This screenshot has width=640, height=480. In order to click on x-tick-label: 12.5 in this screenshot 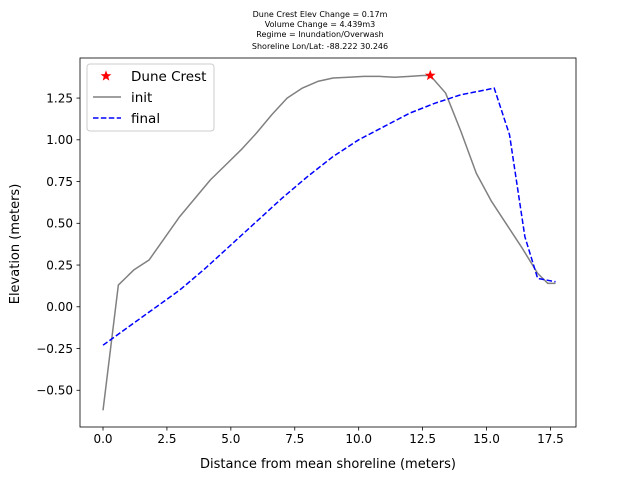, I will do `click(422, 439)`.